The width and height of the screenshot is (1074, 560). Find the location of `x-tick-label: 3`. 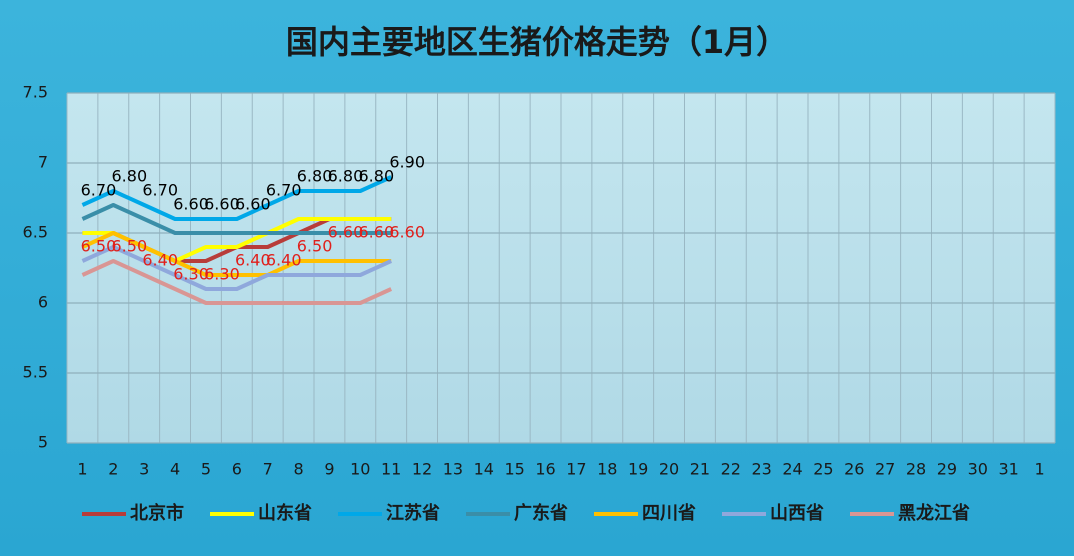

x-tick-label: 3 is located at coordinates (144, 469).